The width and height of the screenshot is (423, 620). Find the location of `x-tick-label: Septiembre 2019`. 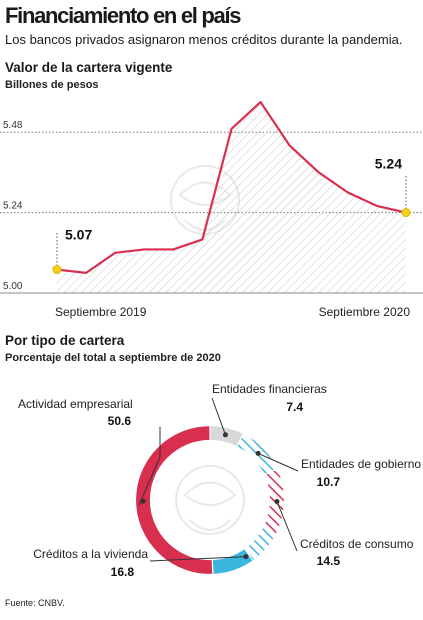

x-tick-label: Septiembre 2019 is located at coordinates (101, 312).